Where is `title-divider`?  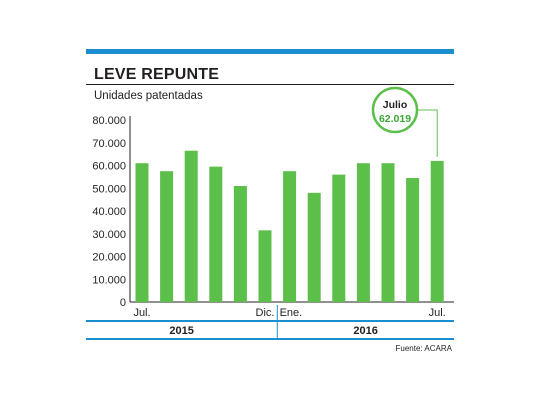
title-divider is located at coordinates (270, 84).